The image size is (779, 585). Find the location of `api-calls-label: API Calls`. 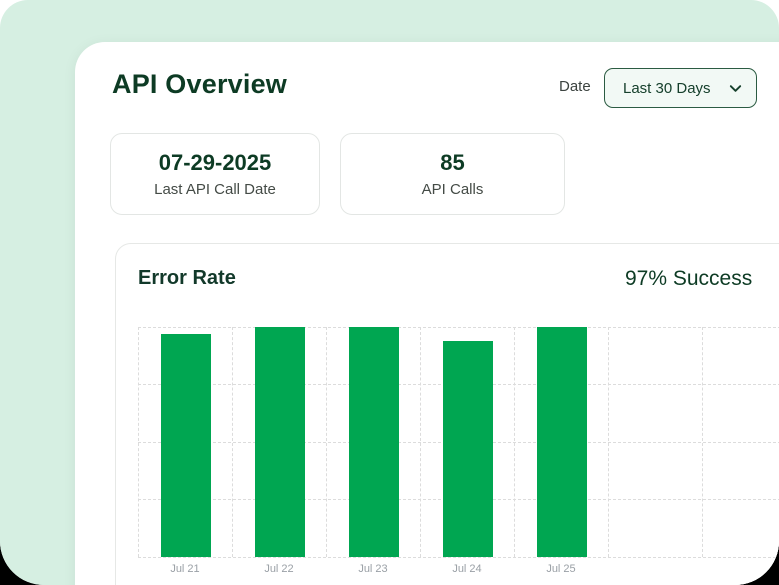

api-calls-label: API Calls is located at coordinates (452, 189).